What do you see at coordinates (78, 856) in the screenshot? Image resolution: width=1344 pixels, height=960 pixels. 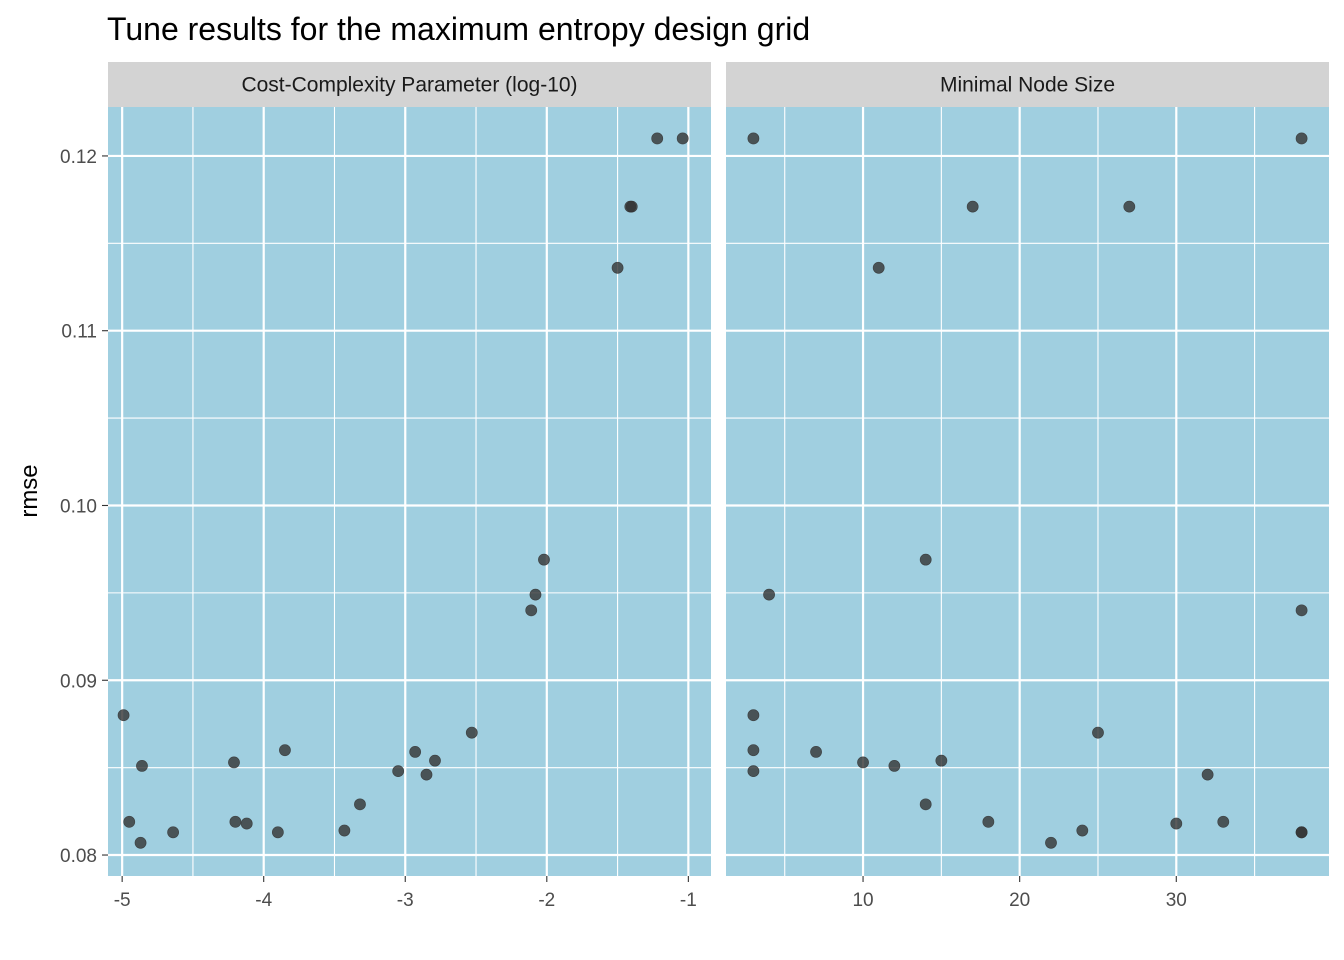 I see `y-tick-label: 0.08` at bounding box center [78, 856].